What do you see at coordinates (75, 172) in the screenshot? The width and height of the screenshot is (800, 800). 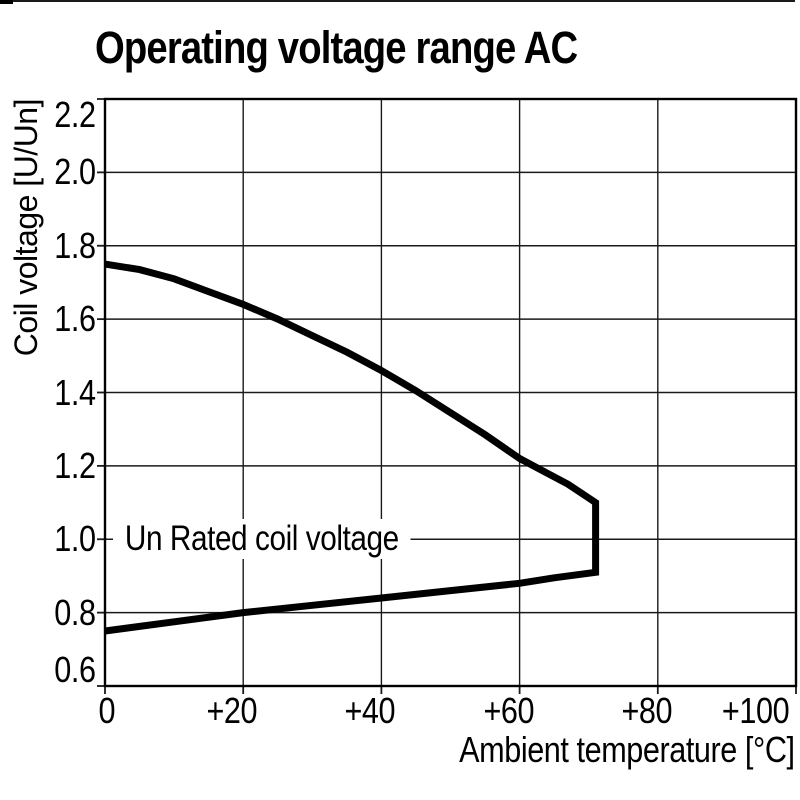 I see `y-tick-label: 2.0` at bounding box center [75, 172].